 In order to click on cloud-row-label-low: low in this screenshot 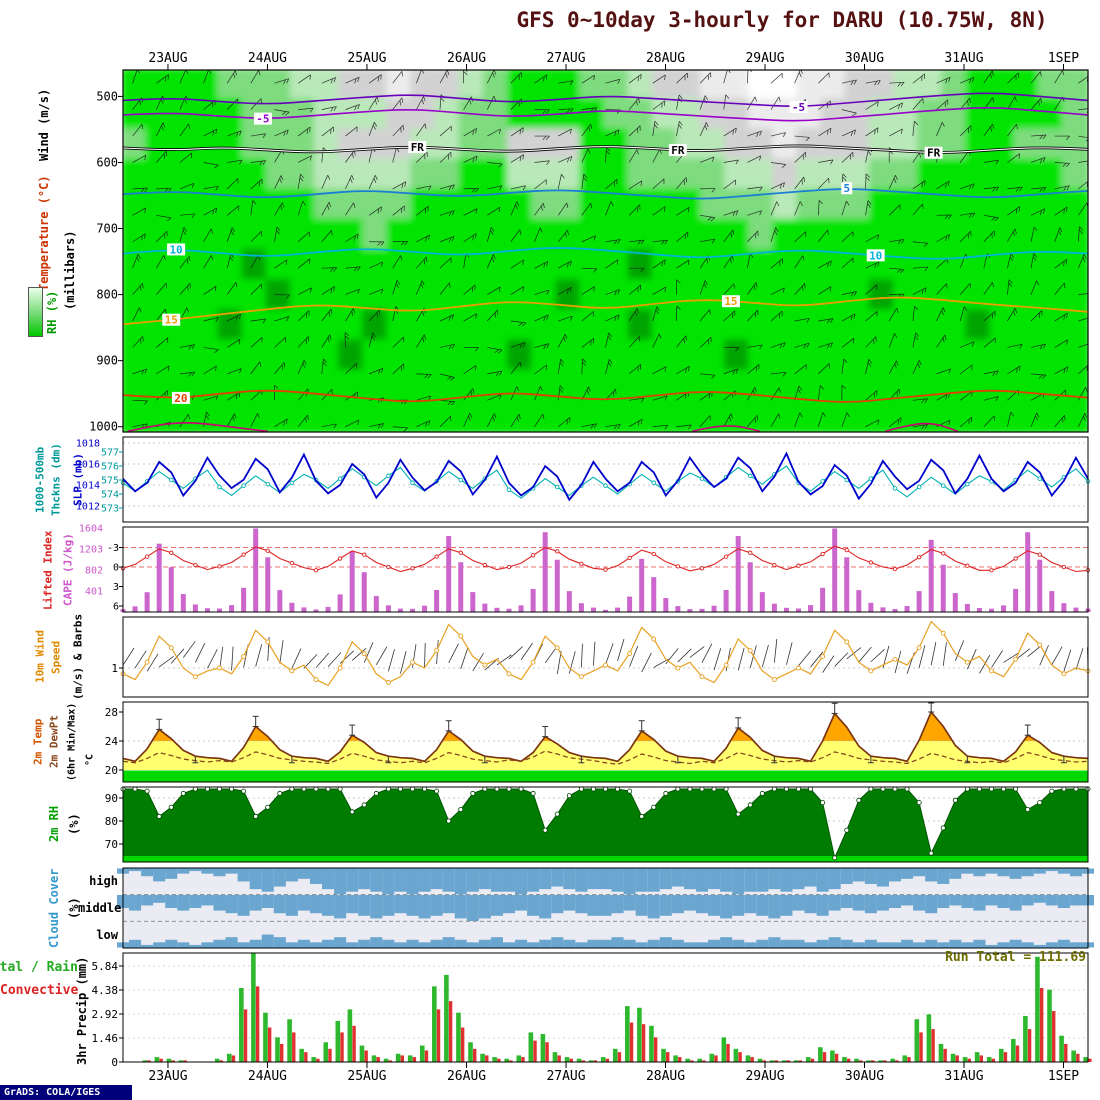, I will do `click(107, 935)`.